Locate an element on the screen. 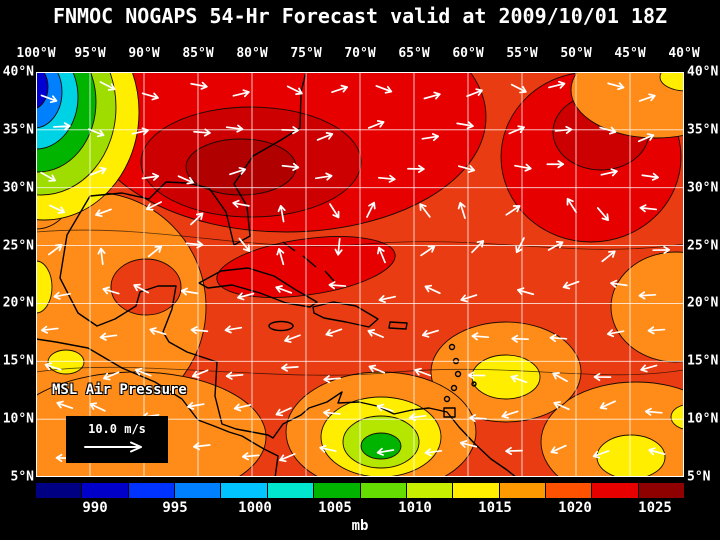 Image resolution: width=720 pixels, height=540 pixels. colorbar-tick: 995 is located at coordinates (175, 508).